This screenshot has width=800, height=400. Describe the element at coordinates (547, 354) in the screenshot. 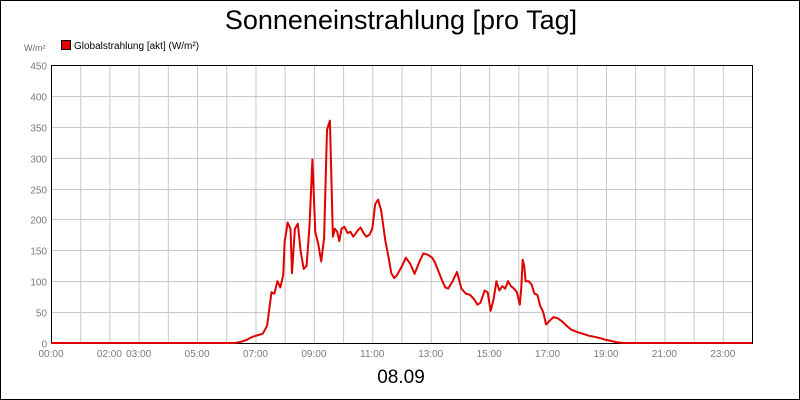

I see `x-tick-label: 17:00` at that location.